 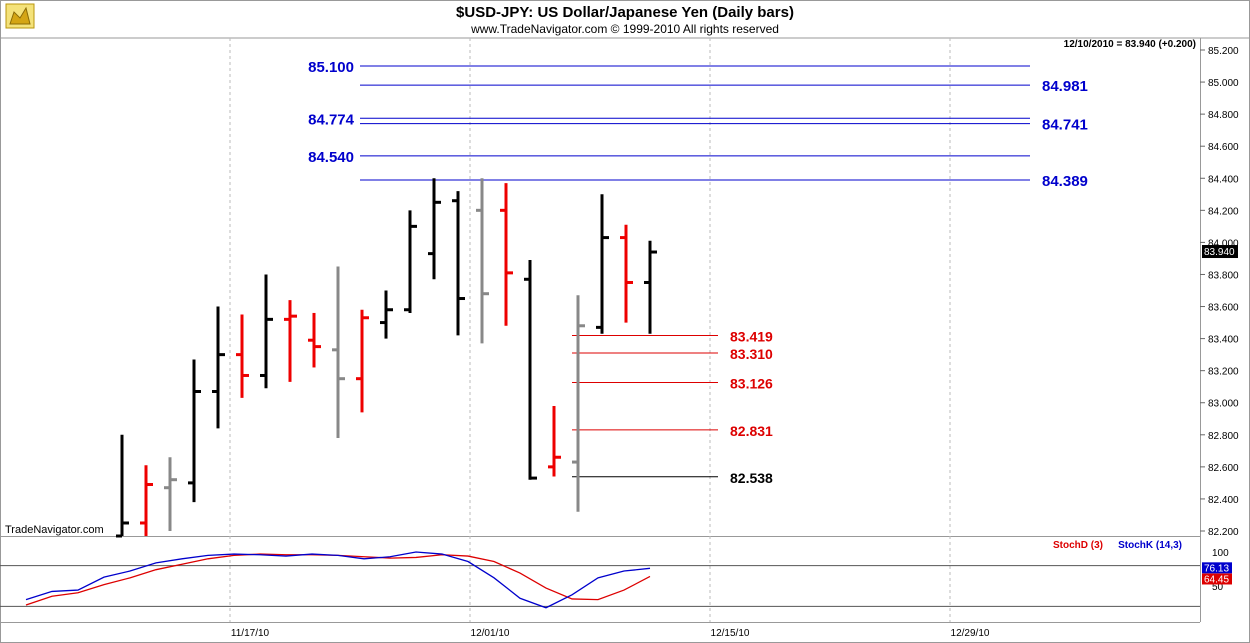 What do you see at coordinates (250, 633) in the screenshot?
I see `date-tick-label: 11/17/10` at bounding box center [250, 633].